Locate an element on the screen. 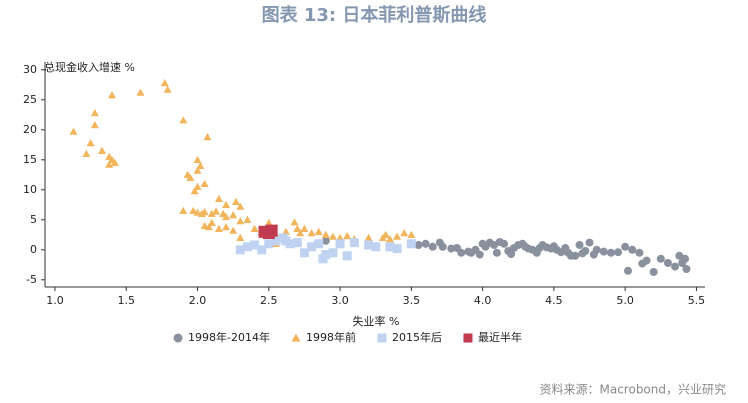  source-note: 资料来源：Macrobond，兴业研究 is located at coordinates (633, 389).